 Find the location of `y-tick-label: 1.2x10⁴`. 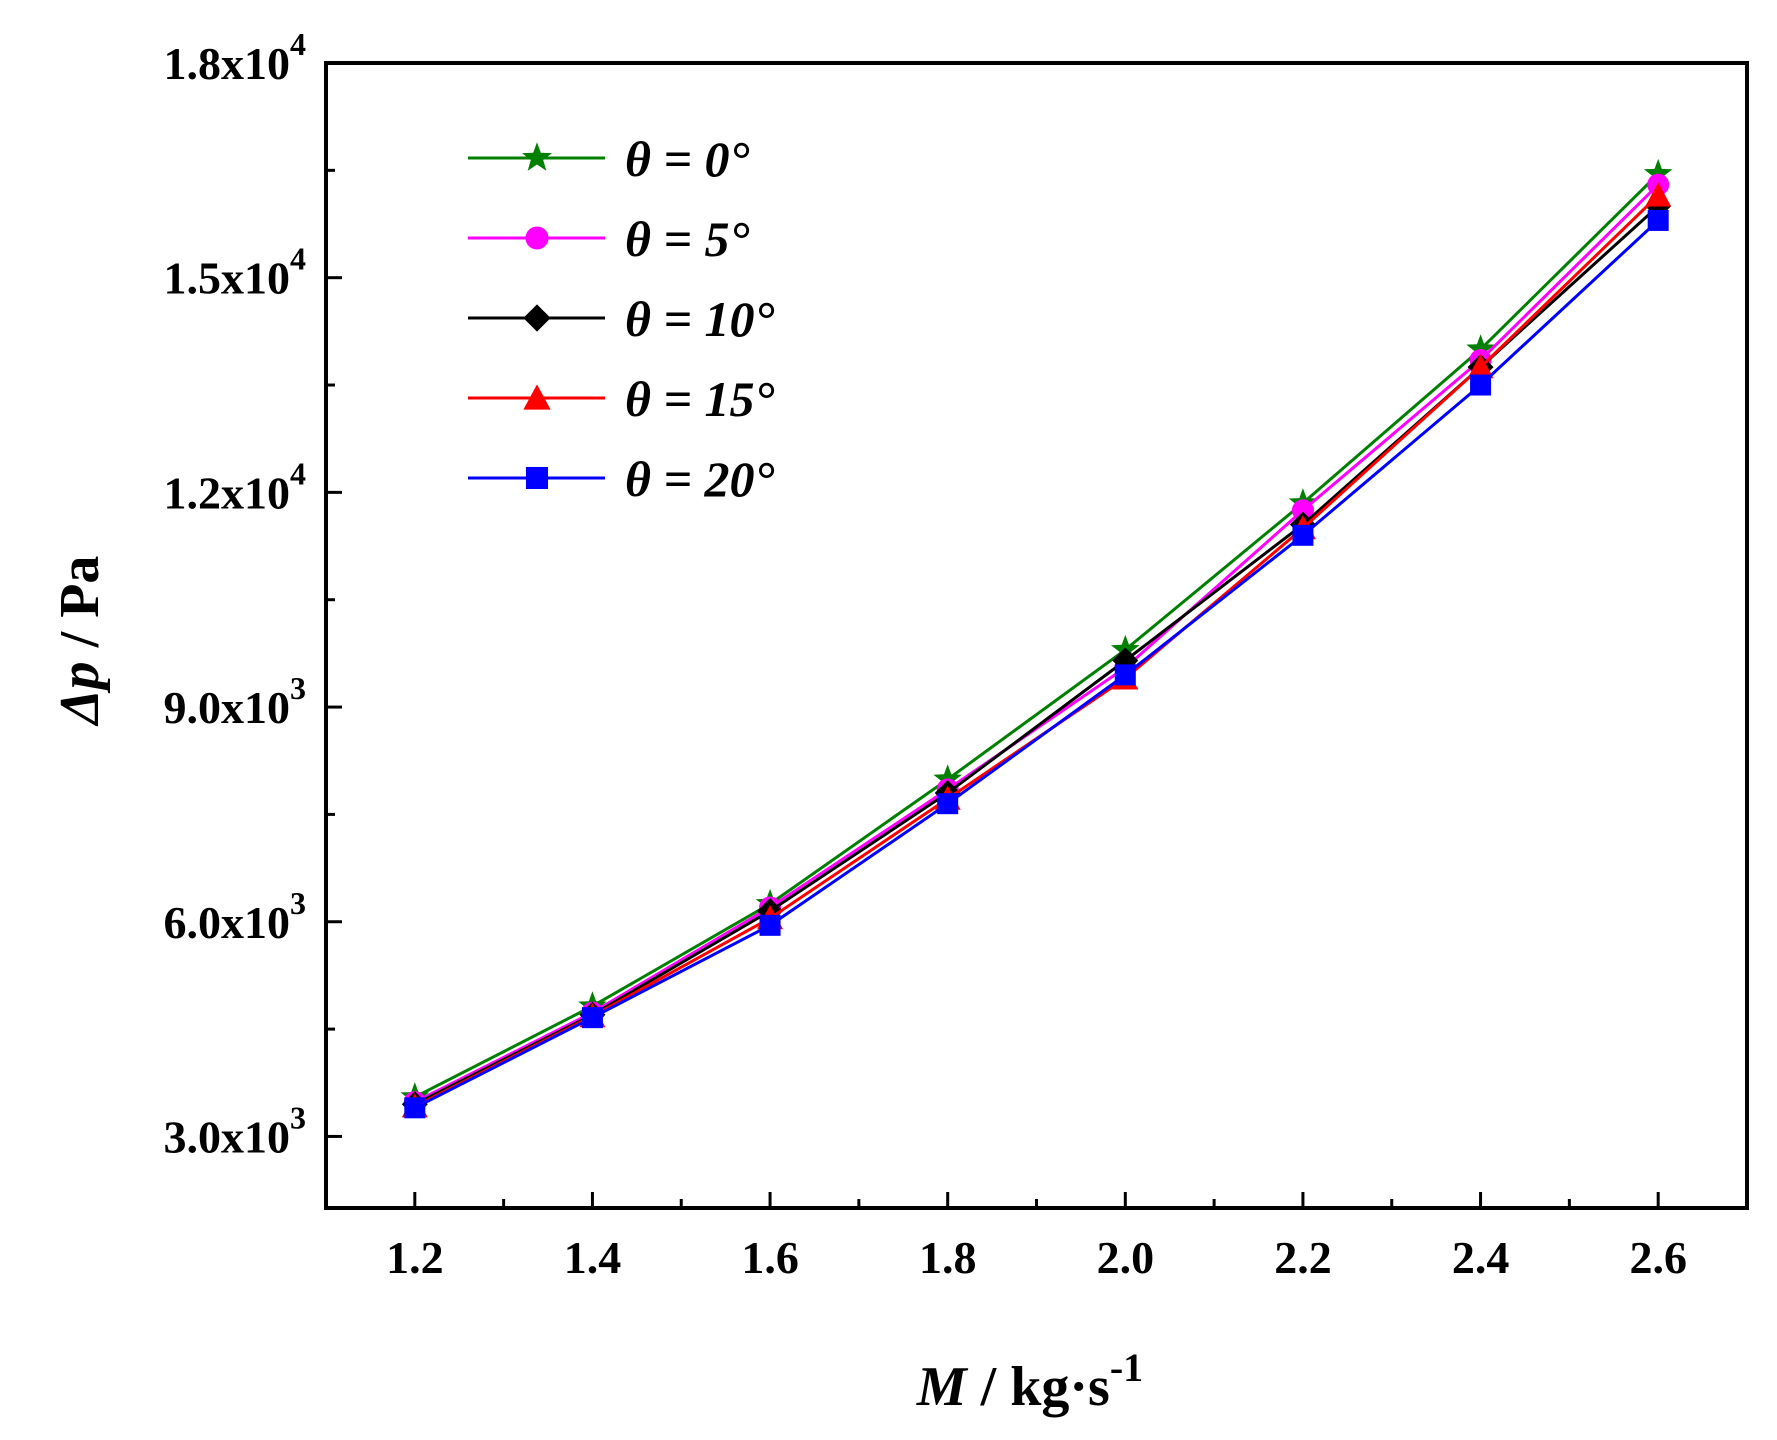

y-tick-label: 1.2x10⁴ is located at coordinates (235, 486).